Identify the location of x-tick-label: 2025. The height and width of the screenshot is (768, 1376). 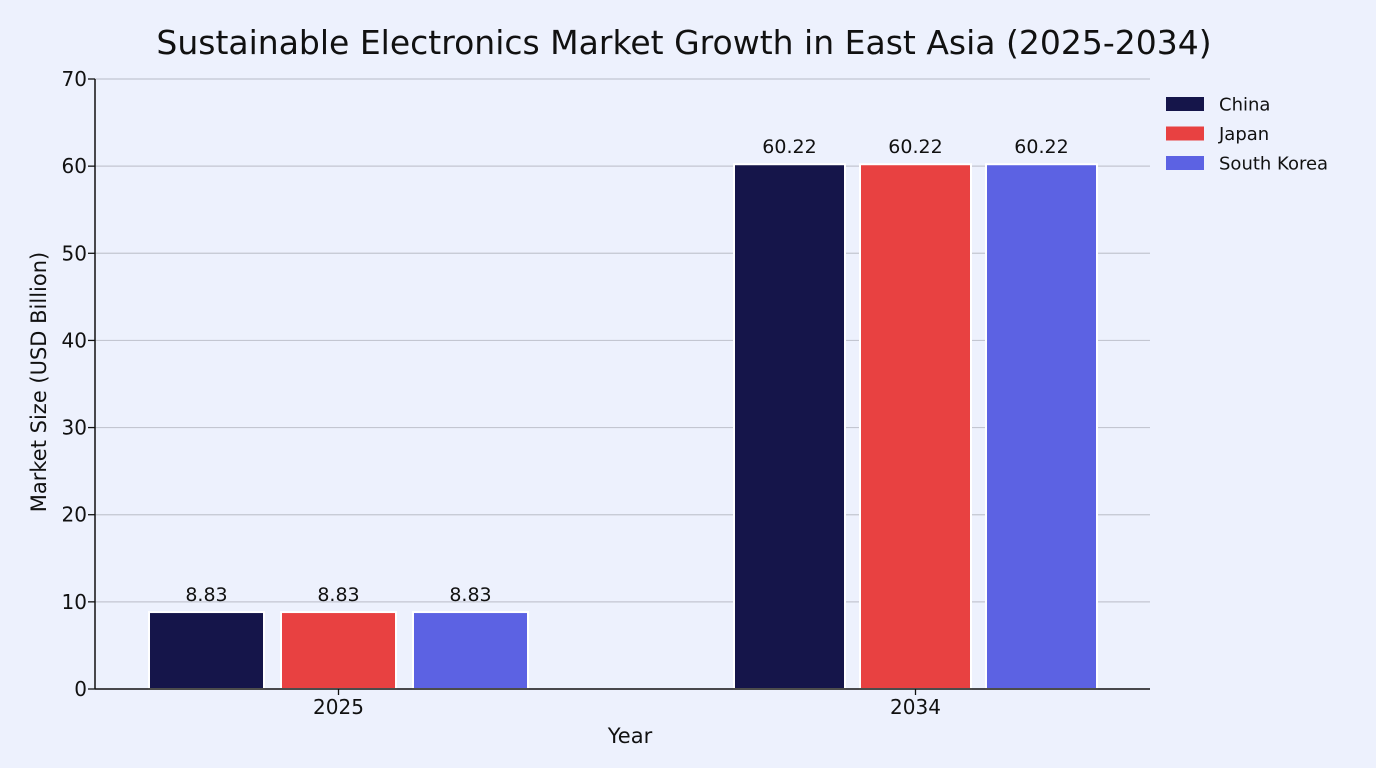
(338, 707).